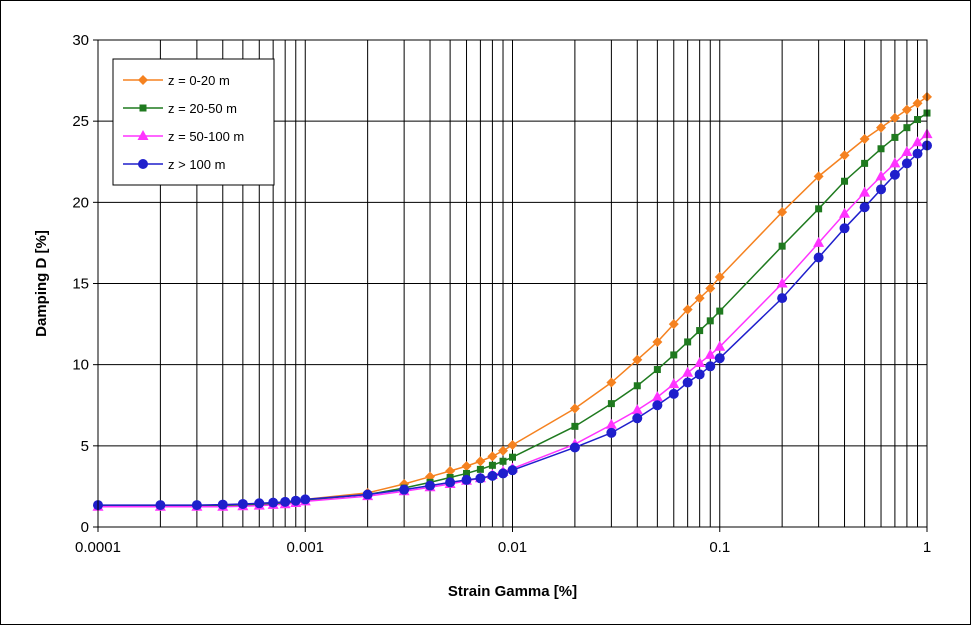  What do you see at coordinates (199, 80) in the screenshot?
I see `legend-label: z = 0-20 m` at bounding box center [199, 80].